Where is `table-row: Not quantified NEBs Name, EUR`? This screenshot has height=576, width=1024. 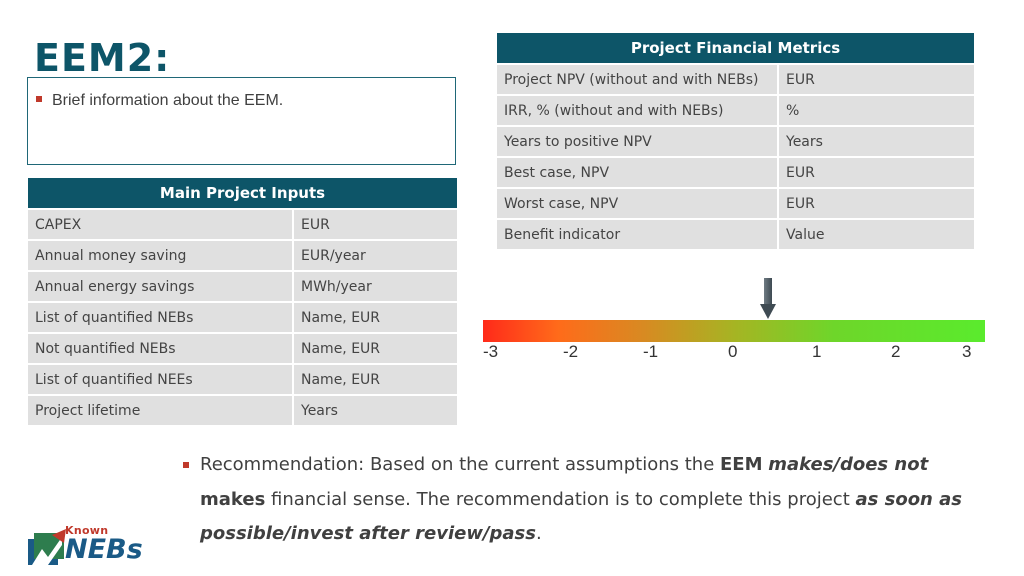
table-row: Not quantified NEBs Name, EUR is located at coordinates (243, 348).